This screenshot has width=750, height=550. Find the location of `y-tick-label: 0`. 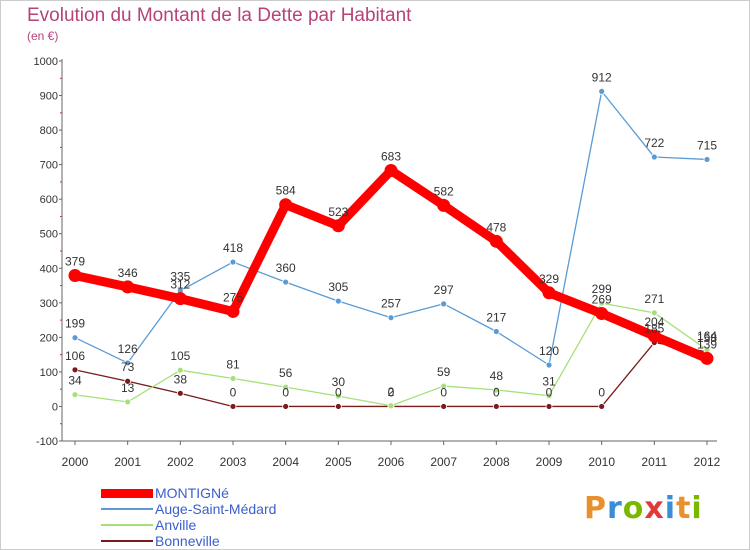

y-tick-label: 0 is located at coordinates (55, 407).